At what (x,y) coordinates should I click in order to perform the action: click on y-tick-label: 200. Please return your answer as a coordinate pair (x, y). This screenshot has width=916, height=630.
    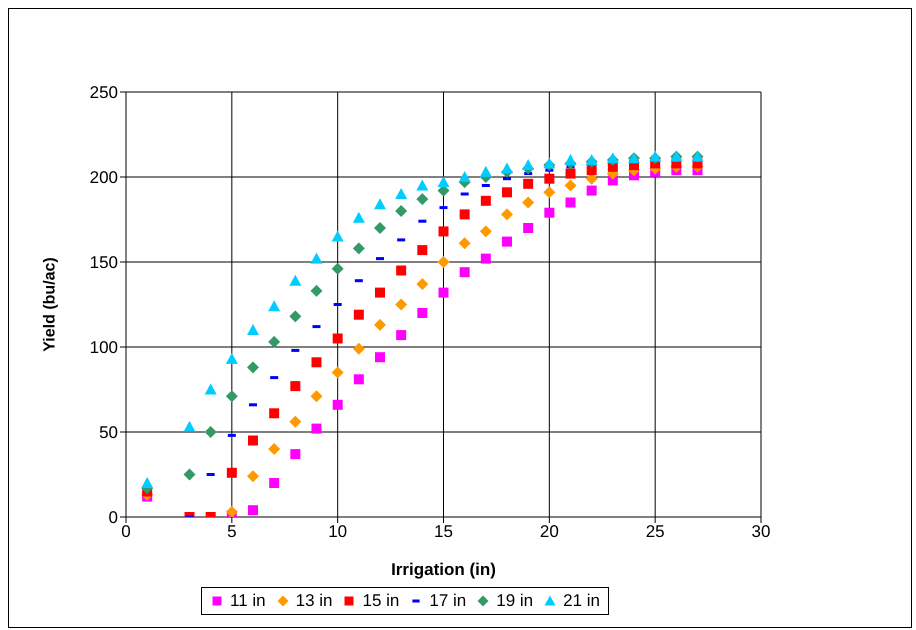
    Looking at the image, I should click on (104, 178).